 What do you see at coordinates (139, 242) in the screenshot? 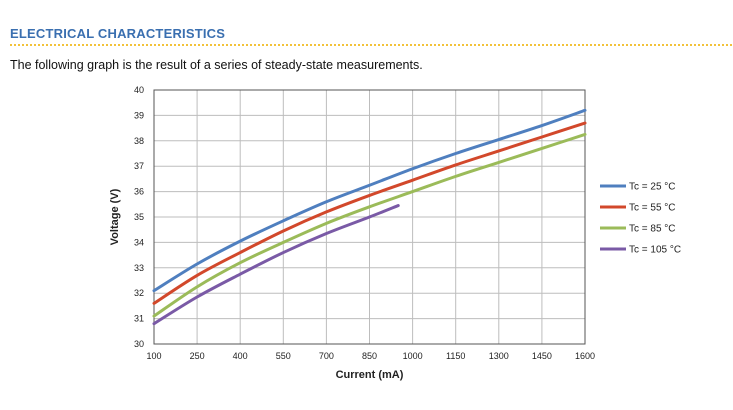
I see `y-tick-label: 34` at bounding box center [139, 242].